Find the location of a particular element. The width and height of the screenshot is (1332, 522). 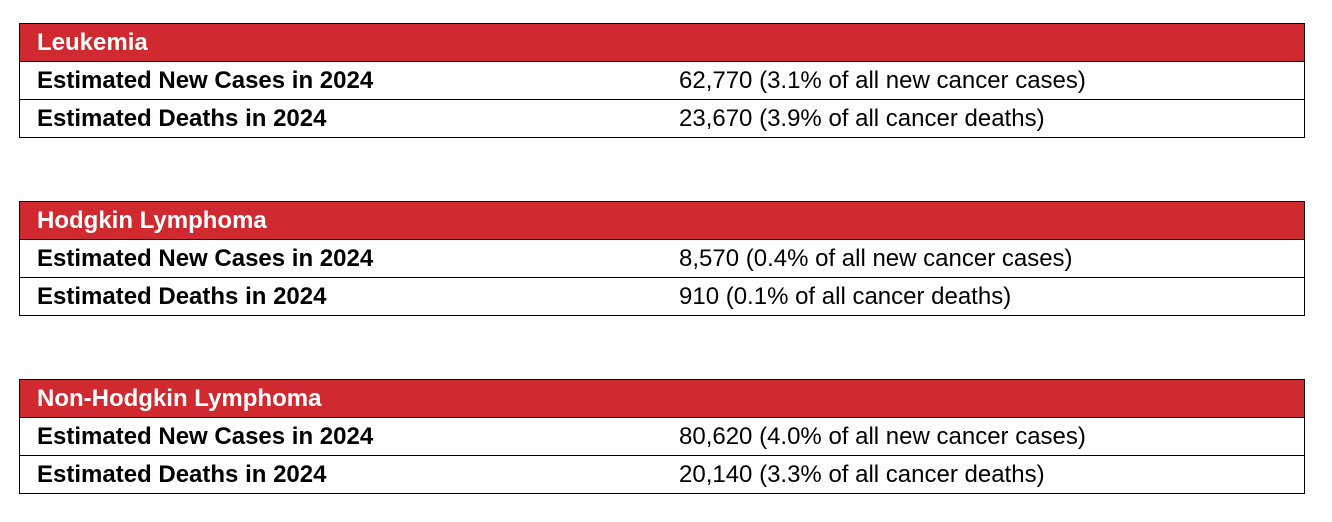

row-value: 8,570 (0.4% of all new cancer cases) is located at coordinates (876, 258).